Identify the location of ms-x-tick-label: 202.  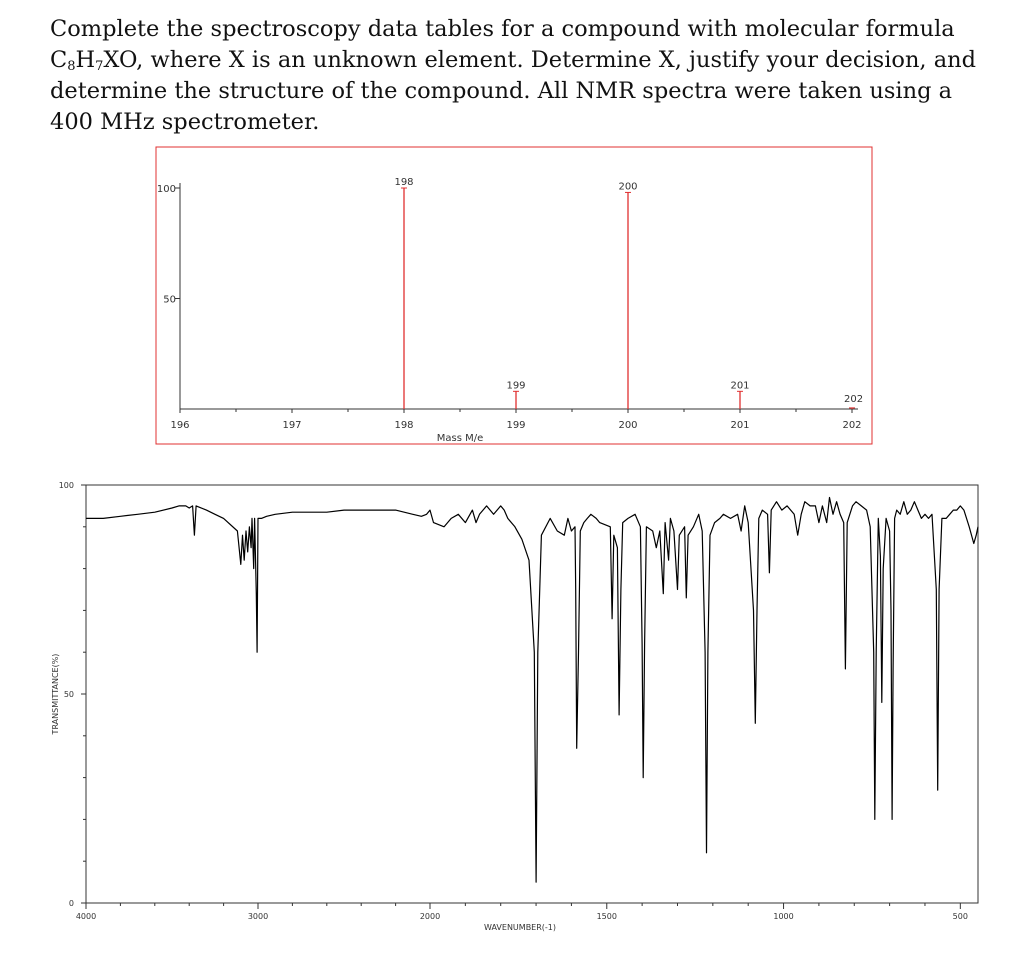
(851, 425).